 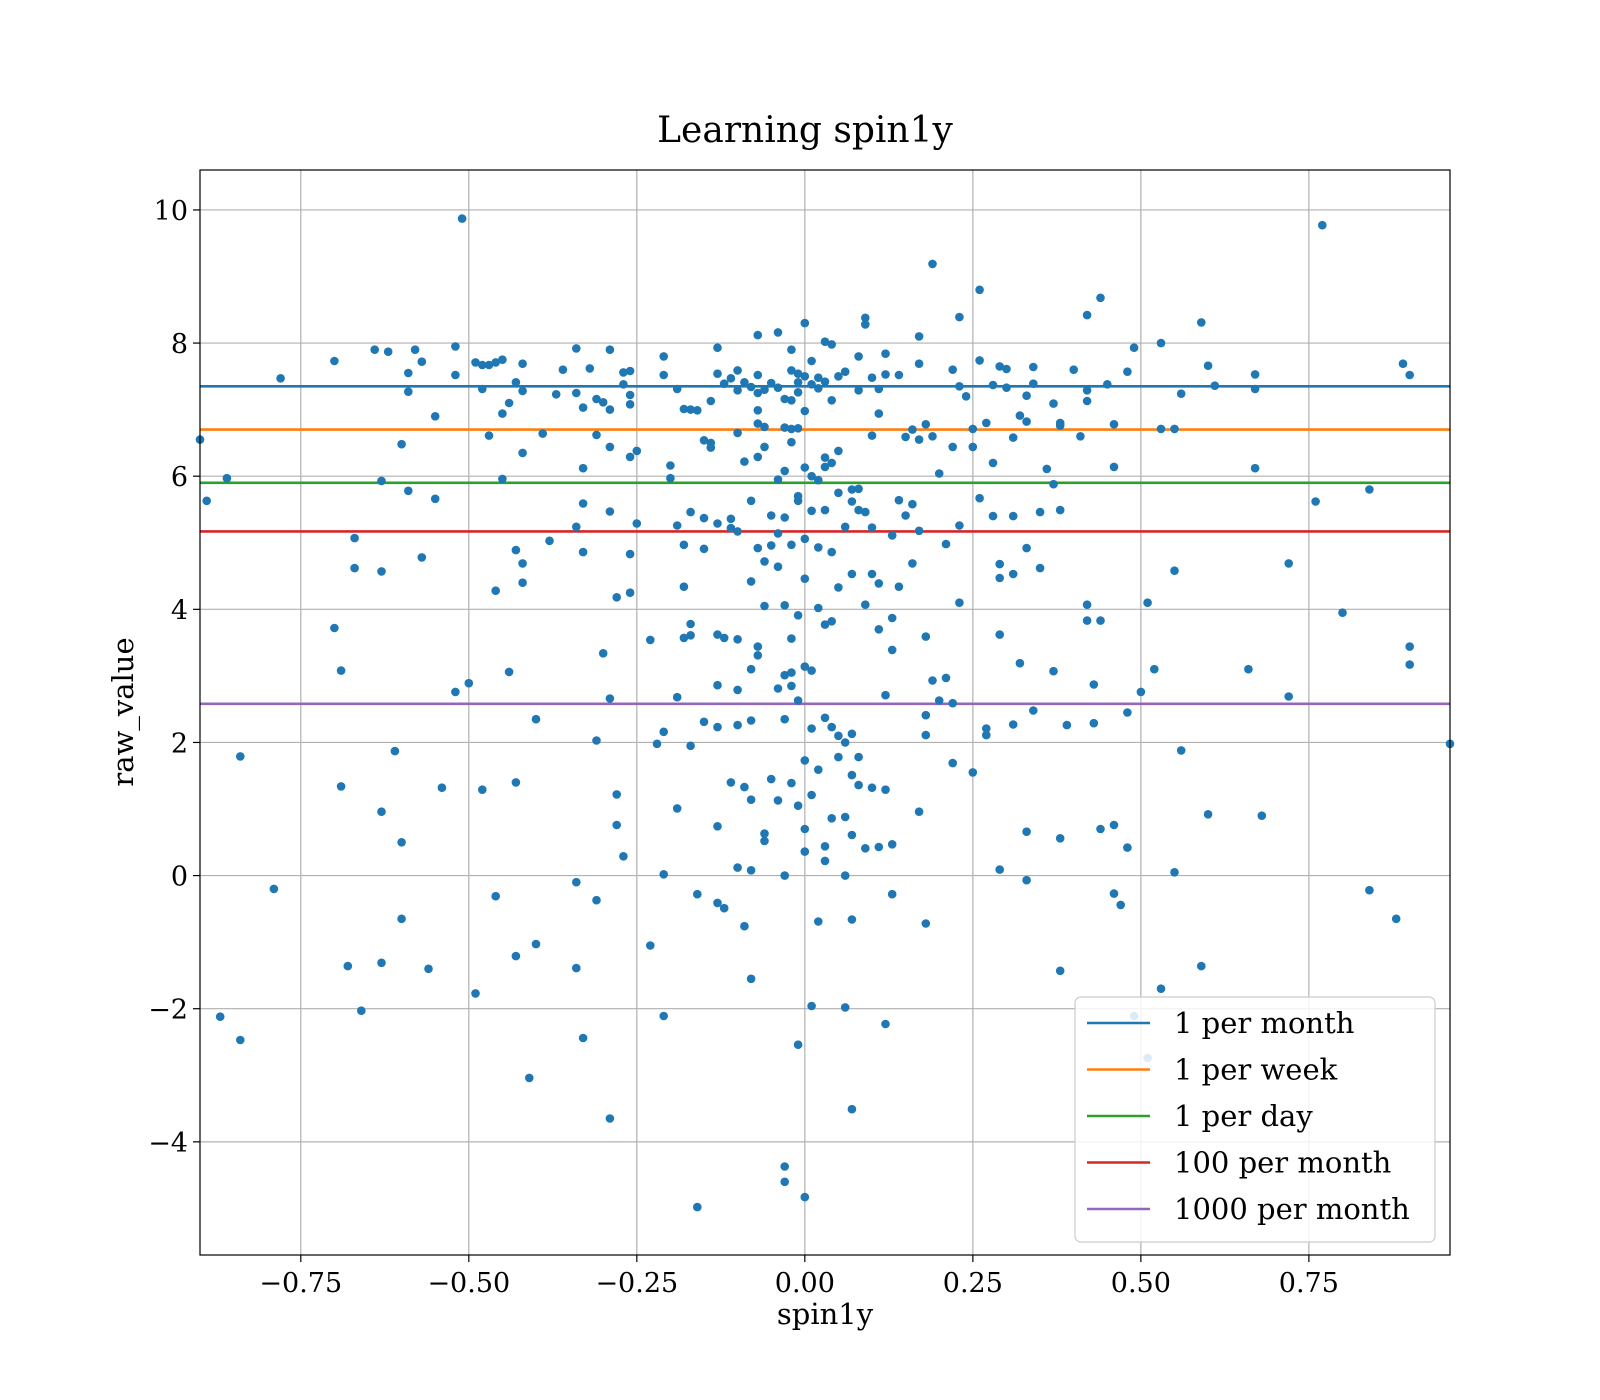 What do you see at coordinates (179, 344) in the screenshot?
I see `y-tick-label: 8` at bounding box center [179, 344].